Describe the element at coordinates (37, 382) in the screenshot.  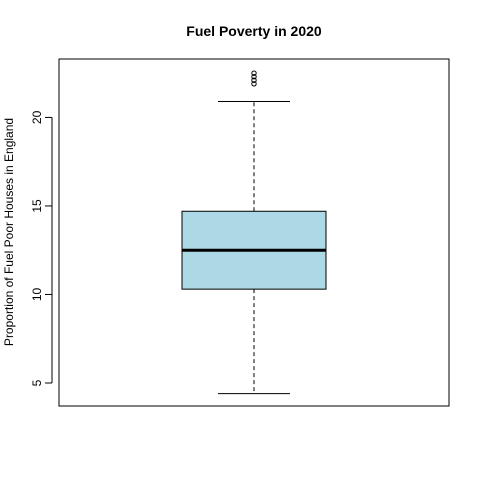
I see `y-tick-label: 5` at that location.